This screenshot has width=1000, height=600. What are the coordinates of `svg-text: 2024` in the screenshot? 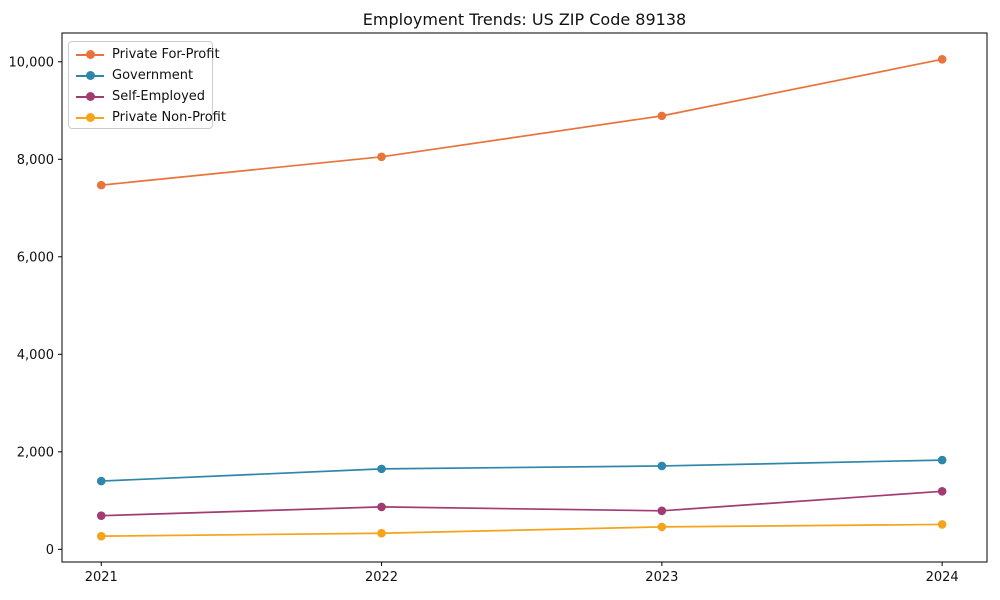 It's located at (942, 577).